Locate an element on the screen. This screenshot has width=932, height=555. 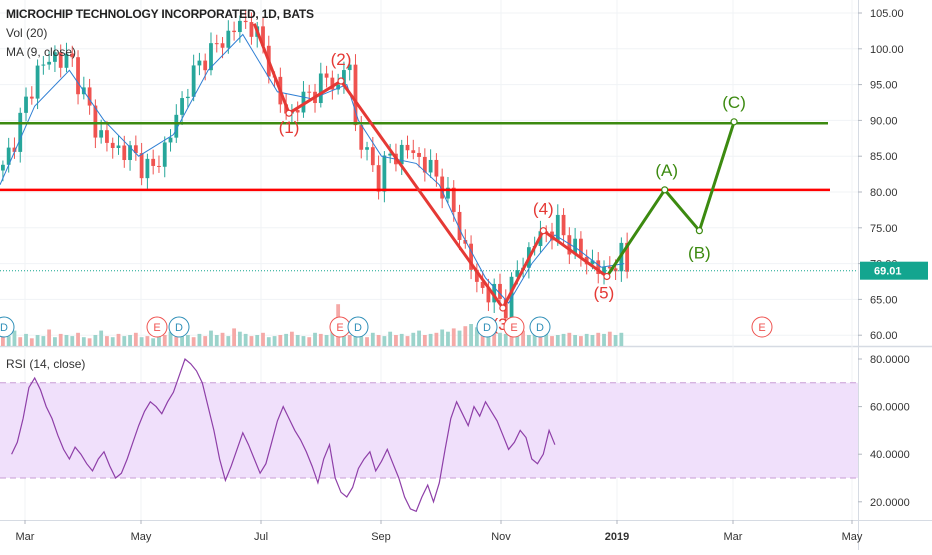
dividend-marker-label: D is located at coordinates (540, 328).